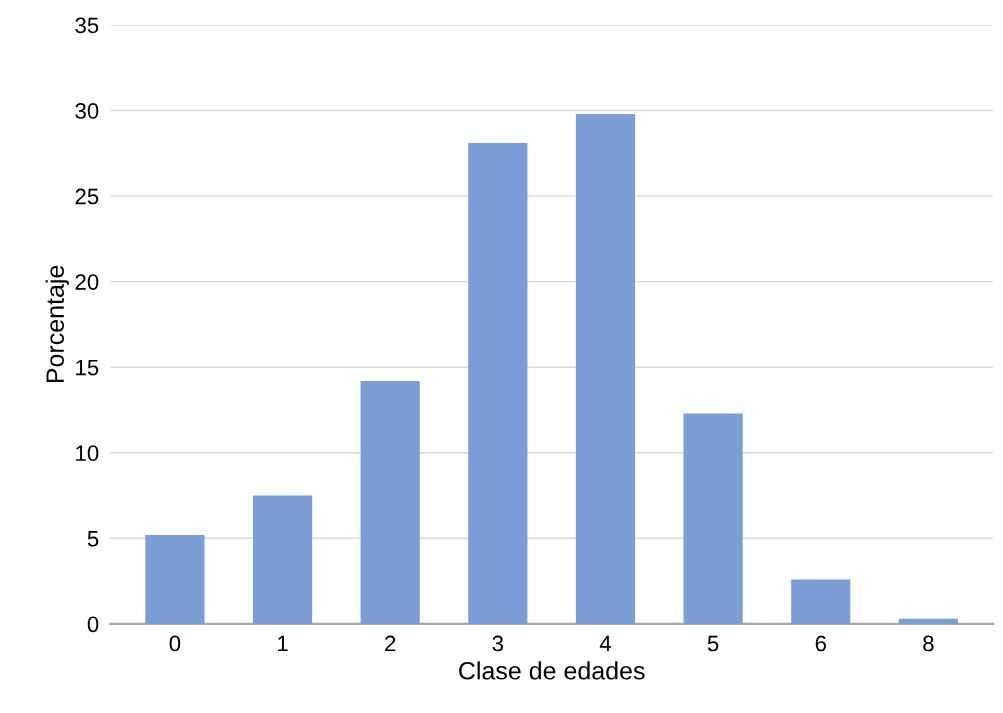 The image size is (1003, 713). I want to click on y-tick-label: 30, so click(87, 111).